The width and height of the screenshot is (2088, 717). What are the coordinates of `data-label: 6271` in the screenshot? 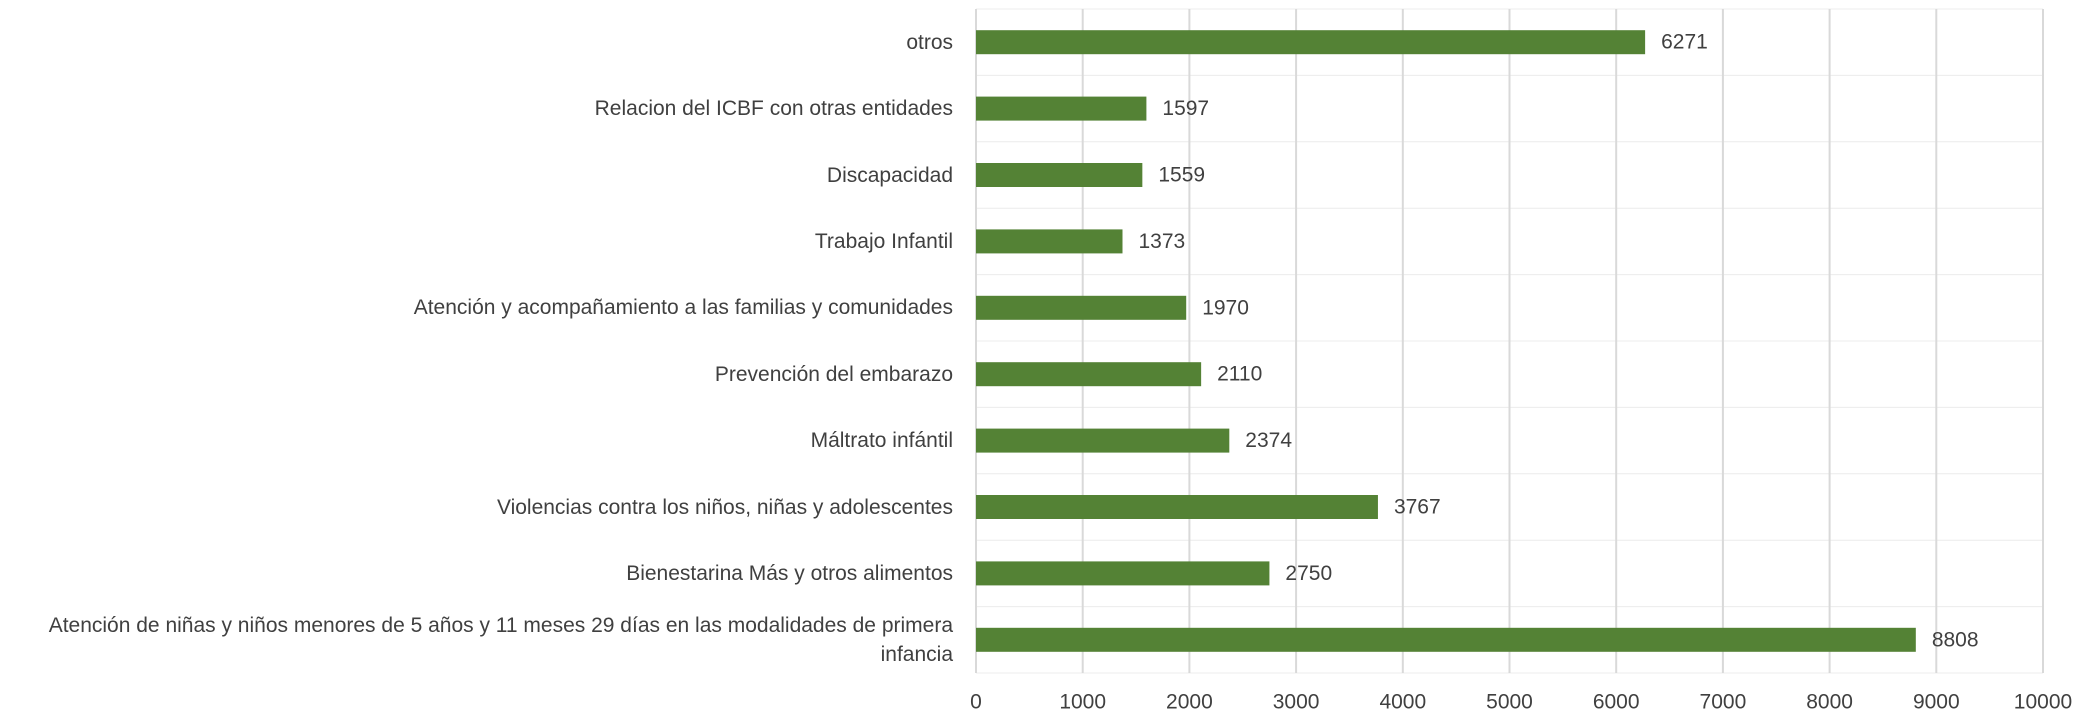 It's located at (1684, 42).